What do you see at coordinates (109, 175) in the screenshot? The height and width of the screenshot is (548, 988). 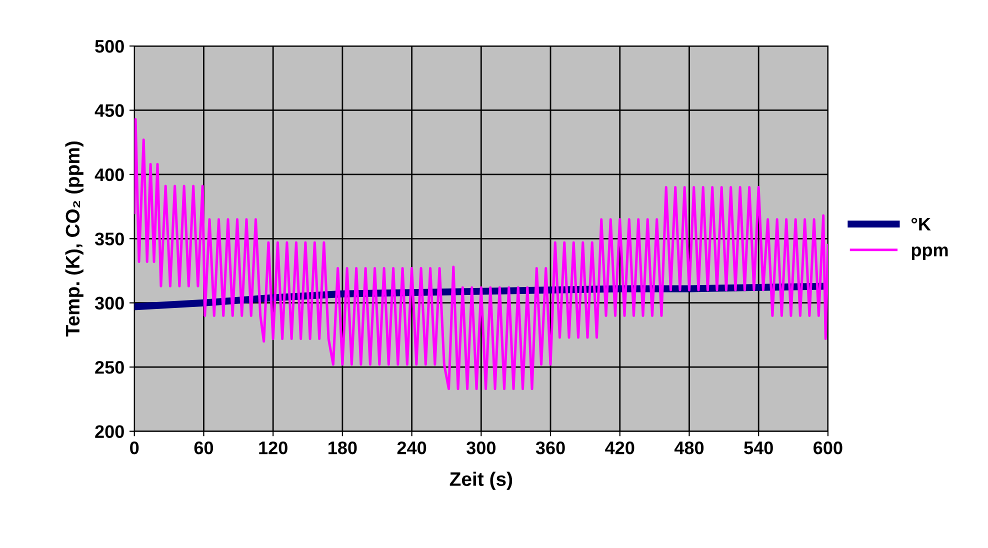 I see `y-tick-label: 400` at bounding box center [109, 175].